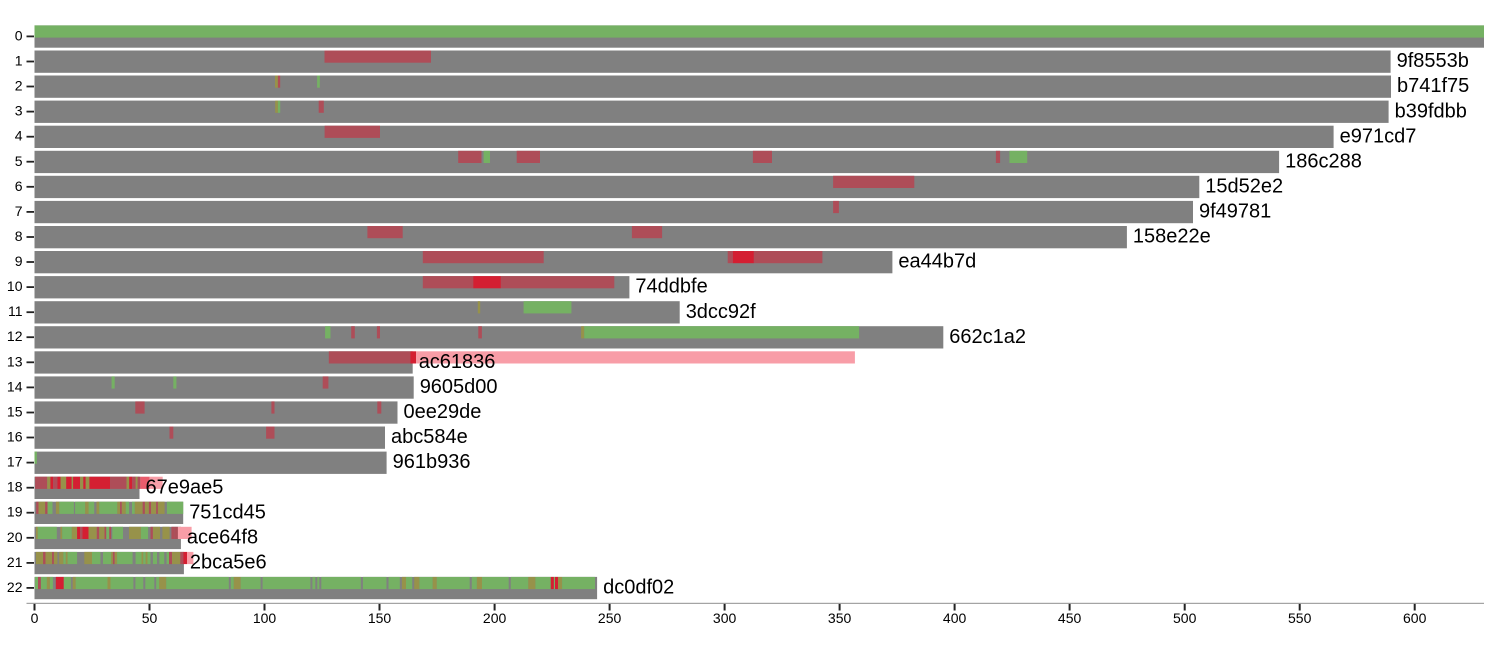 Image resolution: width=1509 pixels, height=658 pixels. Describe the element at coordinates (15, 512) in the screenshot. I see `svg-text: 19` at that location.